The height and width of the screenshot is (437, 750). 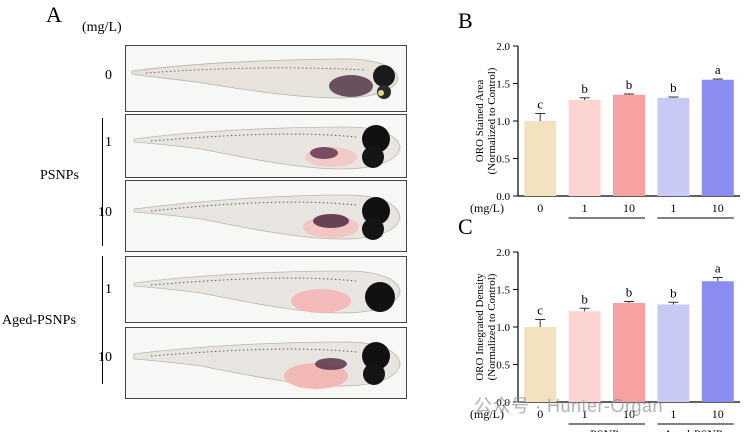 What do you see at coordinates (102, 182) in the screenshot?
I see `bracket-psnps` at bounding box center [102, 182].